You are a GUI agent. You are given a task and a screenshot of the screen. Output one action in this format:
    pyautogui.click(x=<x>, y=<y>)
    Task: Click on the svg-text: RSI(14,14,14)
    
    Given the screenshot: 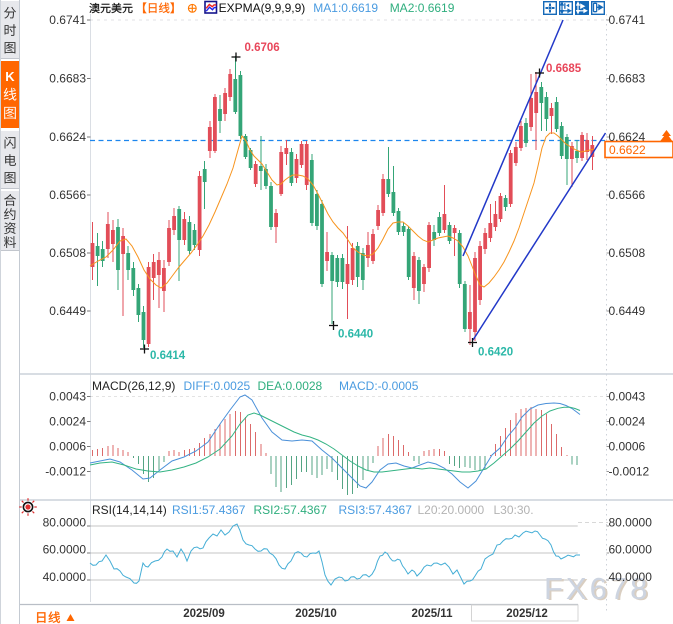 What is the action you would take?
    pyautogui.click(x=129, y=510)
    